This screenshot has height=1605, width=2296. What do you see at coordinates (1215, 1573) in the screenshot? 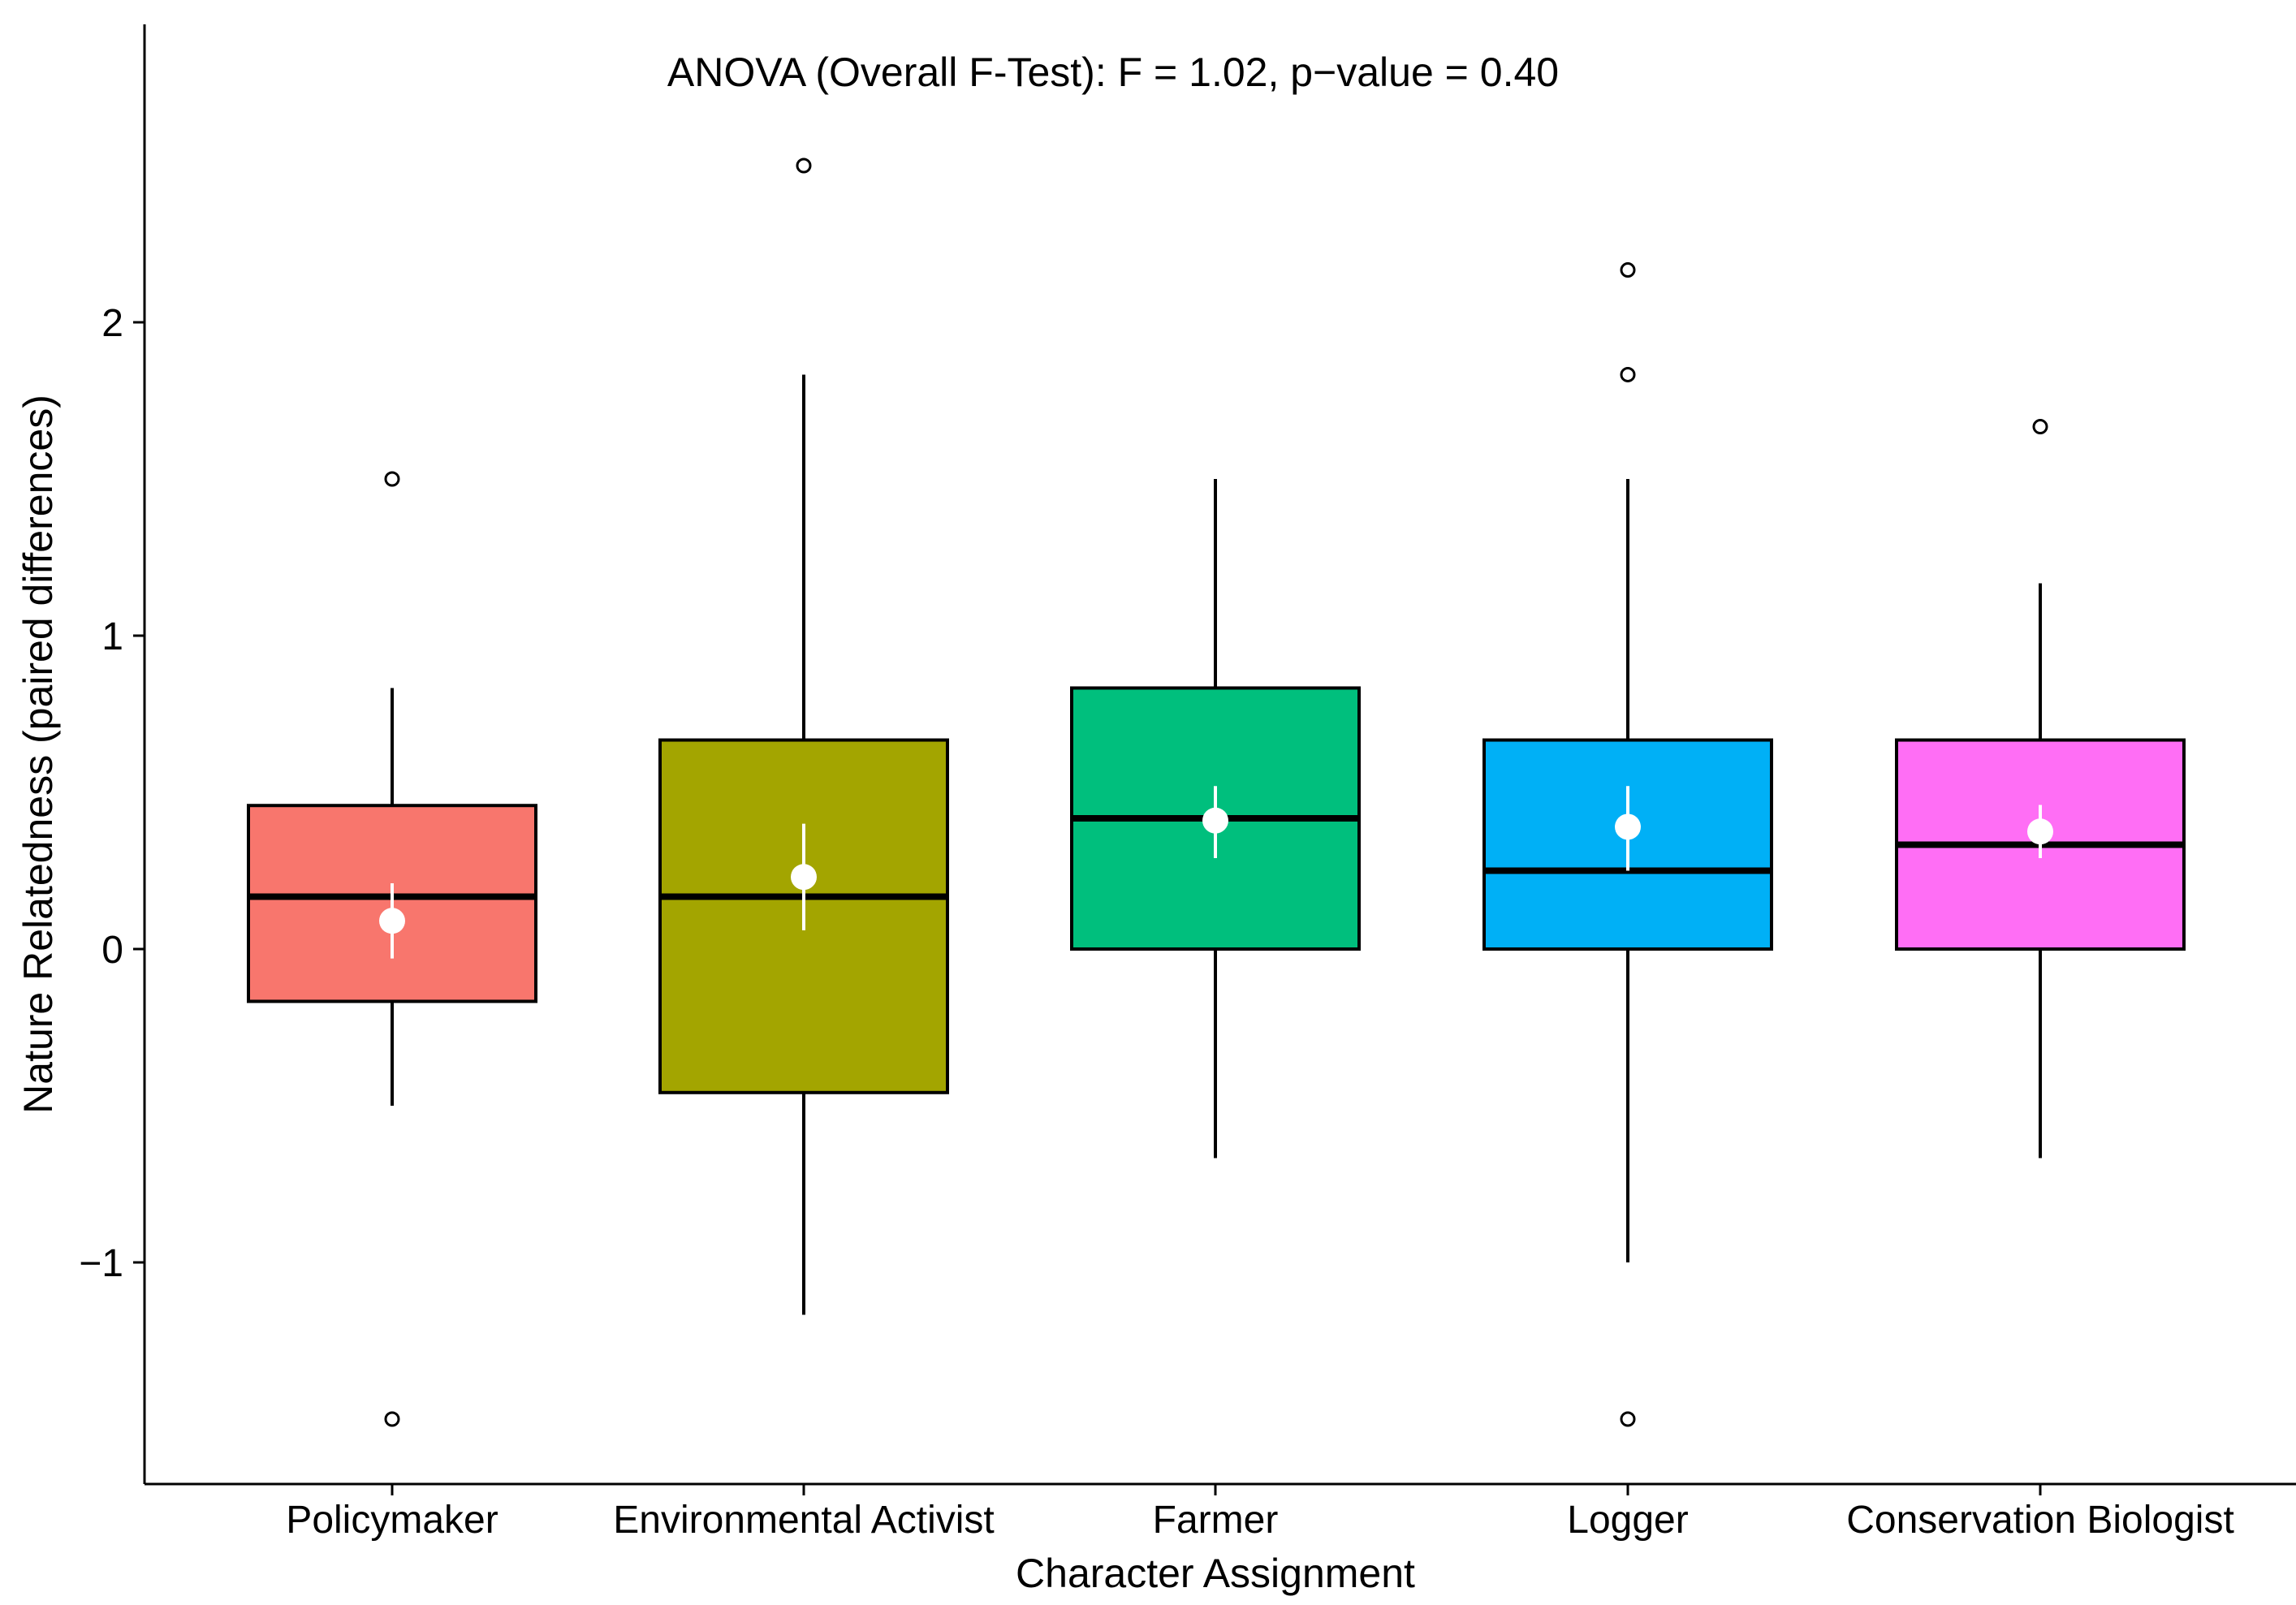
I see `x-axis-title: Character Assignment` at bounding box center [1215, 1573].